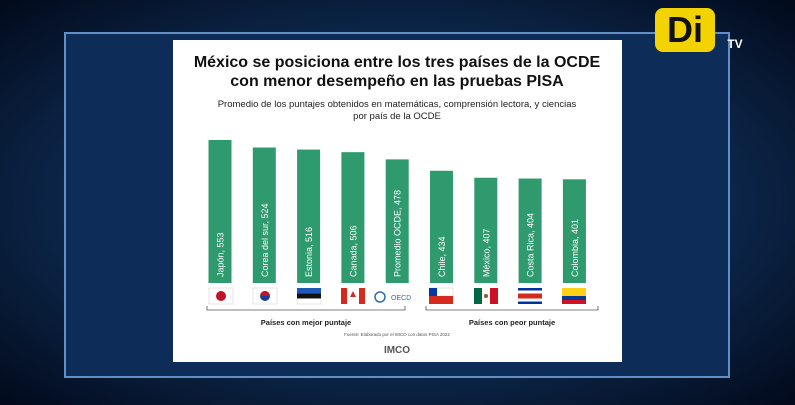  What do you see at coordinates (221, 254) in the screenshot?
I see `data-label: Japón, 553` at bounding box center [221, 254].